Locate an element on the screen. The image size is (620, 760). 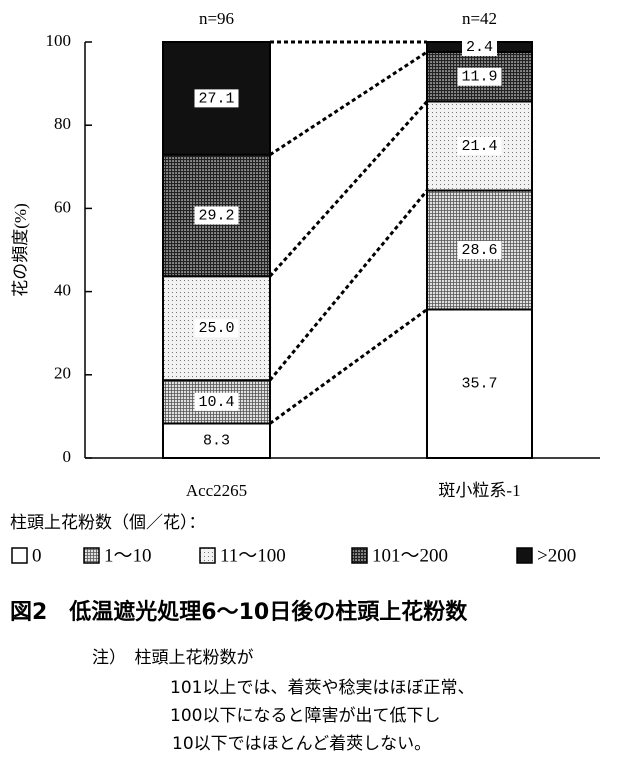
legend-label: 101～200 is located at coordinates (410, 555).